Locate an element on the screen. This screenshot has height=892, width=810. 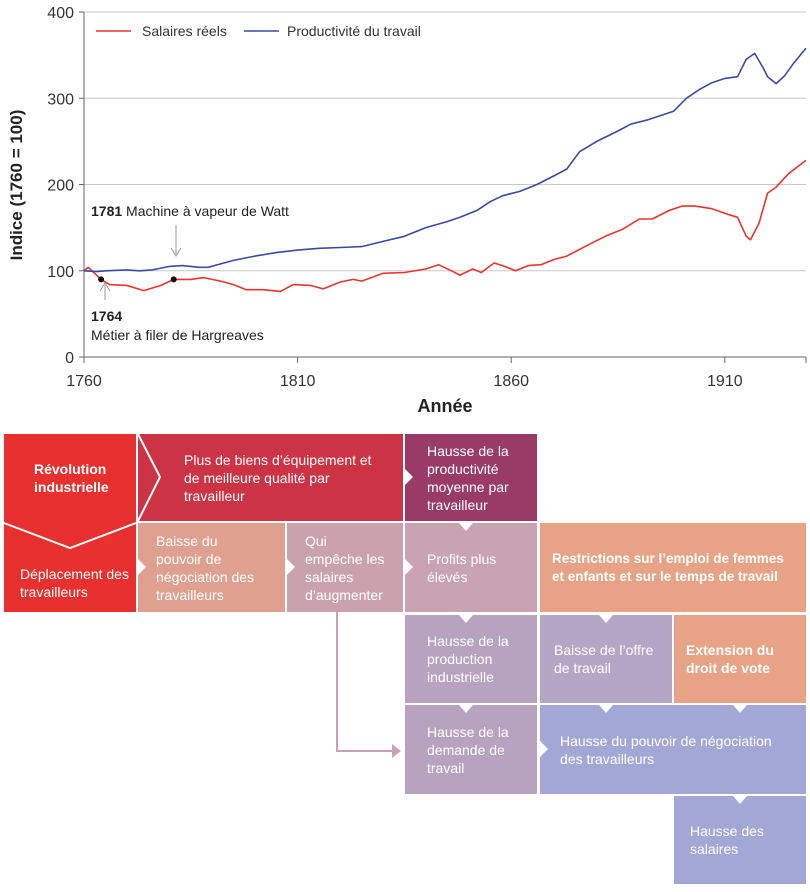
arrow-down-icon is located at coordinates (176, 252).